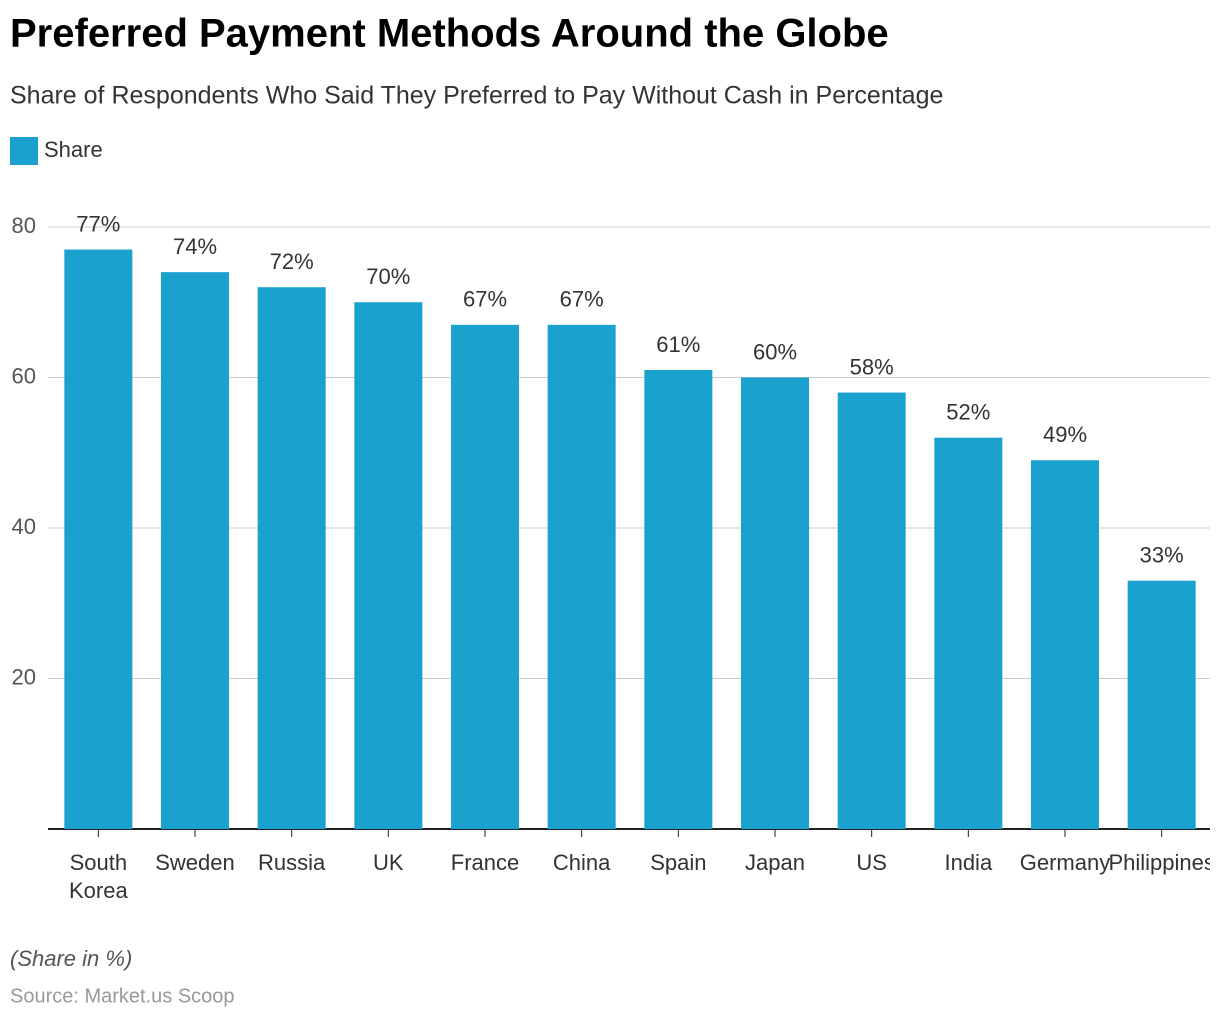 This screenshot has width=1220, height=1020. What do you see at coordinates (98, 223) in the screenshot?
I see `value-label: 77%` at bounding box center [98, 223].